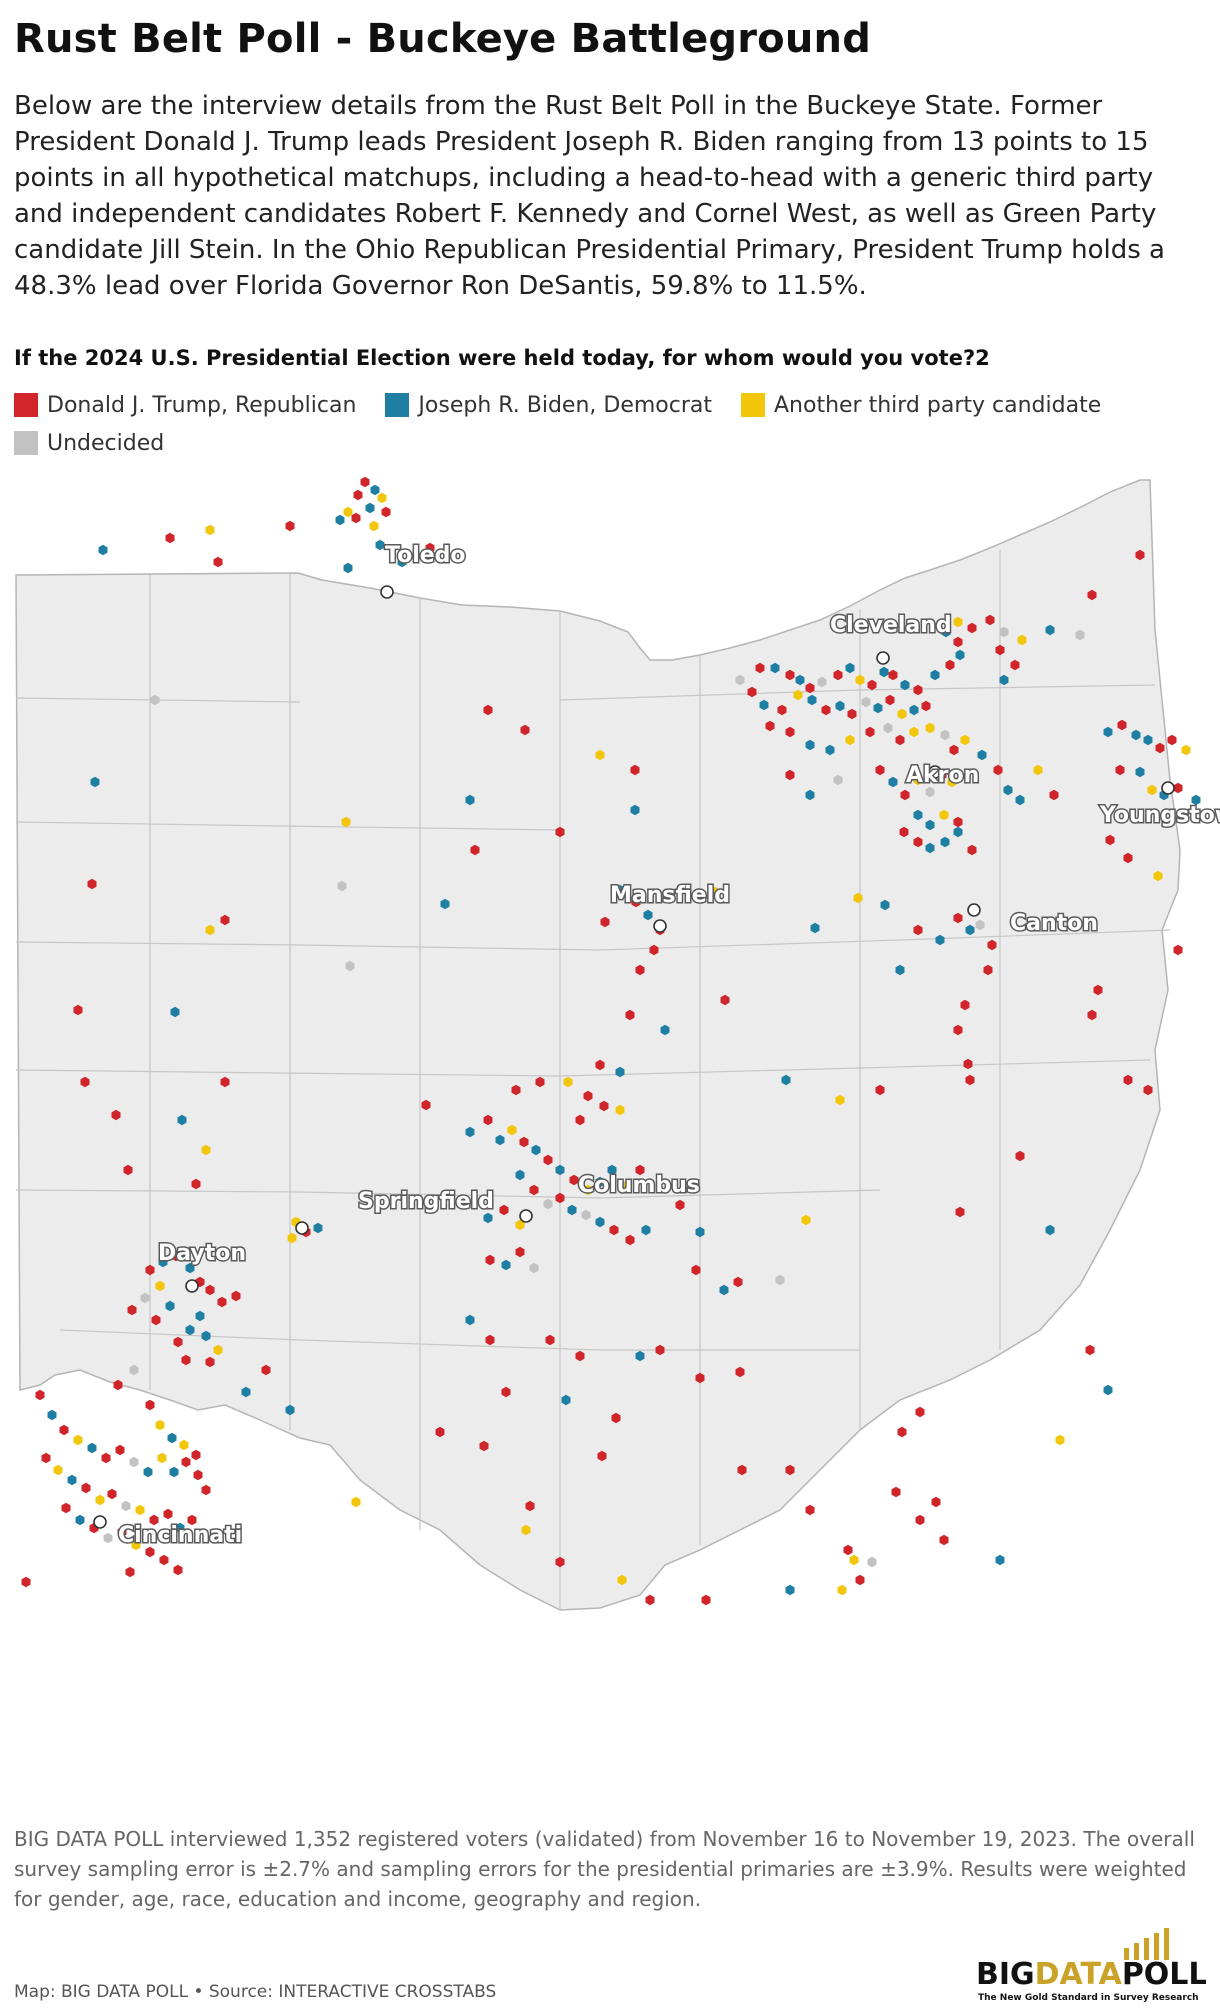 The width and height of the screenshot is (1220, 2014). I want to click on city-label-dayton: Dayton, so click(202, 1253).